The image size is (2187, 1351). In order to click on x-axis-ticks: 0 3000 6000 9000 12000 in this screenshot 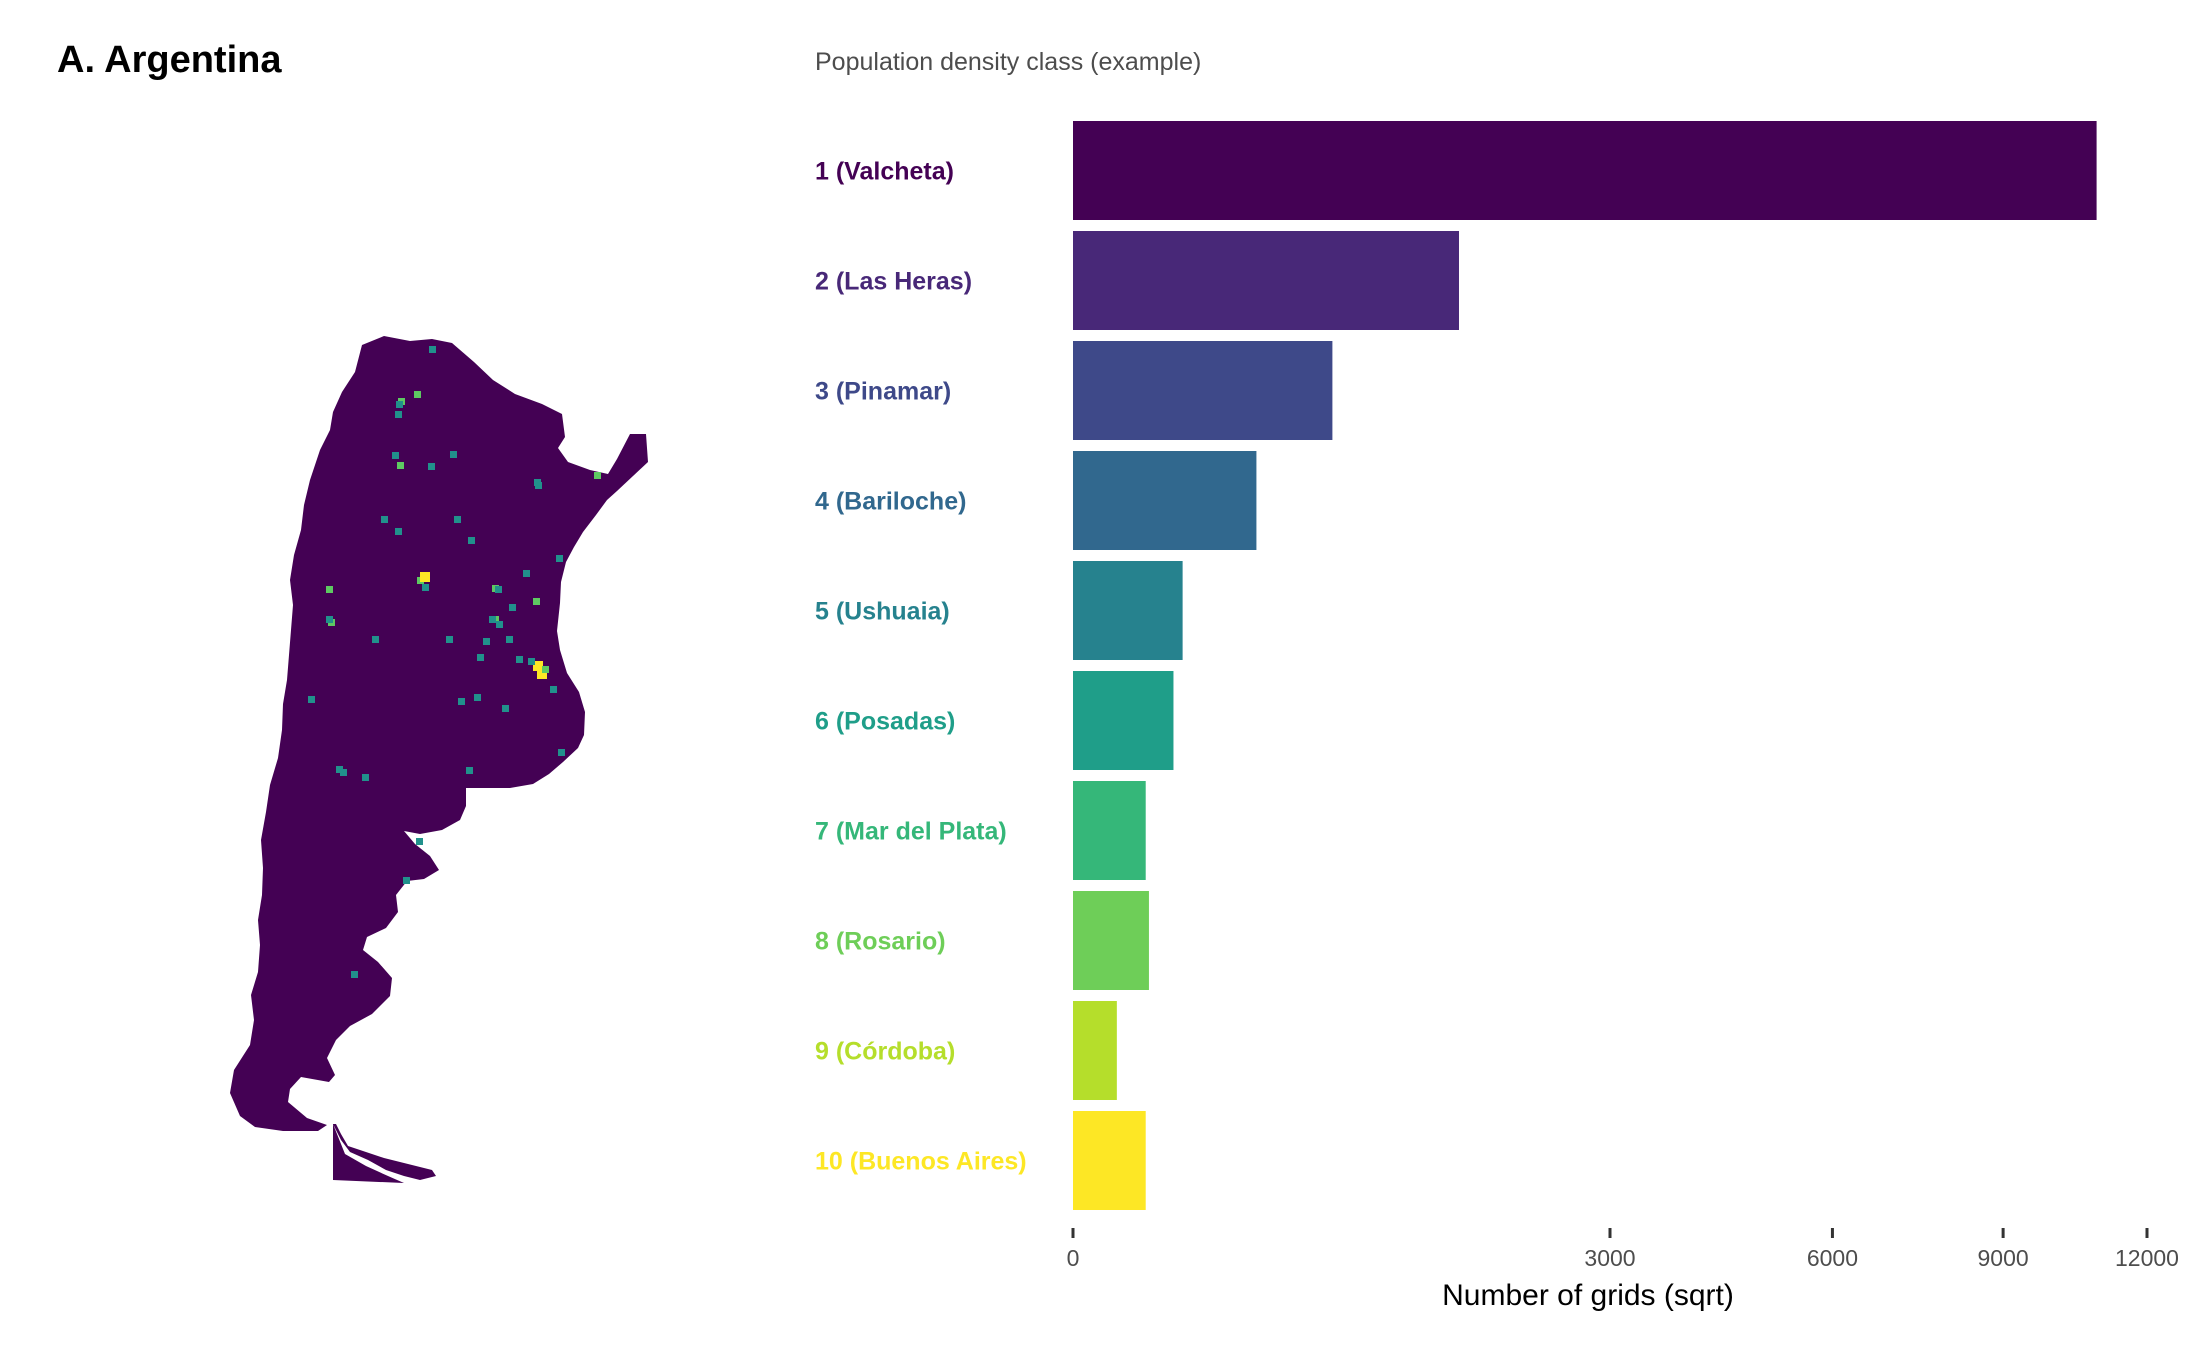, I will do `click(1623, 1249)`.